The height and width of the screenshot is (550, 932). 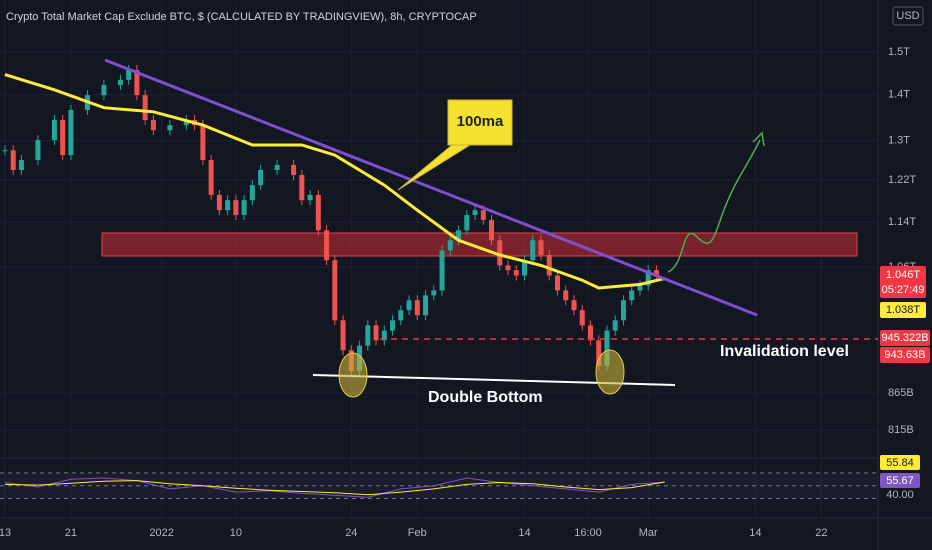 I want to click on x-tick-label: Feb, so click(x=417, y=533).